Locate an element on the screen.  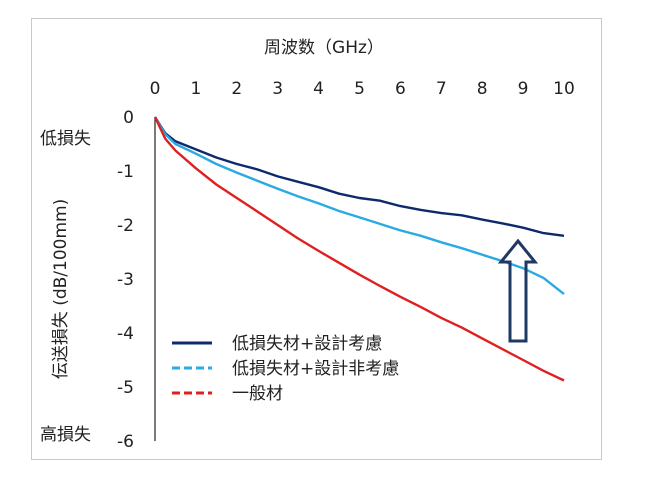
x-tick-label: 9 is located at coordinates (523, 89).